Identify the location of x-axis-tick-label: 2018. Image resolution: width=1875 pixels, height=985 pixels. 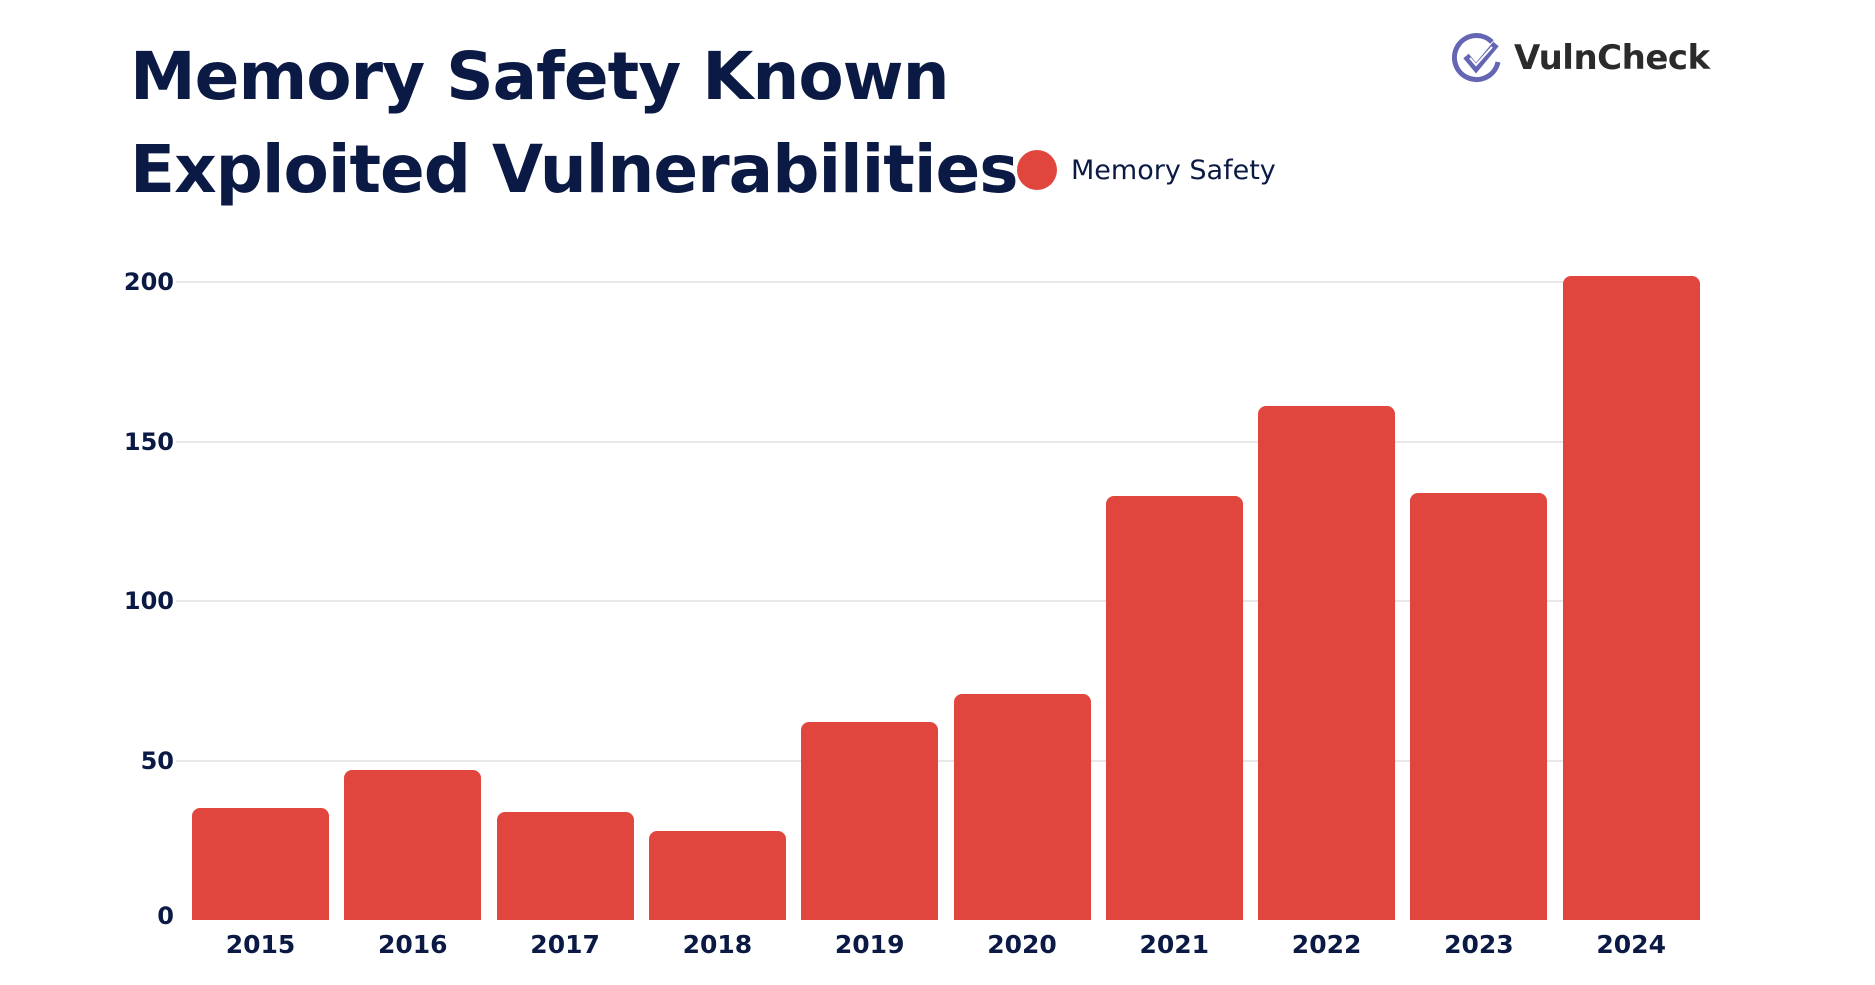
(717, 944).